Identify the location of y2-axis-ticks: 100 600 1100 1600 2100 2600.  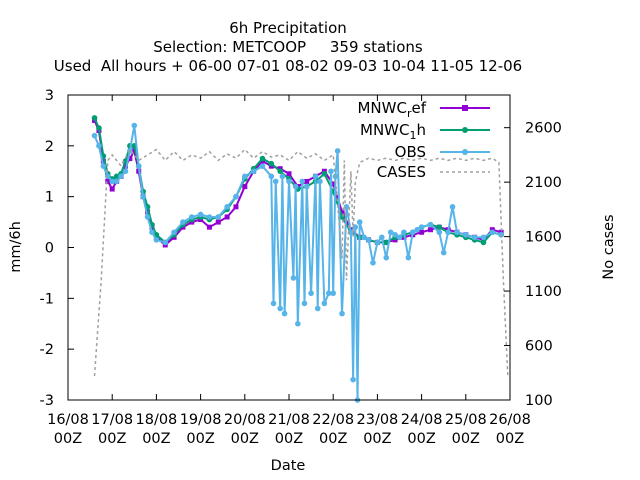
(533, 265).